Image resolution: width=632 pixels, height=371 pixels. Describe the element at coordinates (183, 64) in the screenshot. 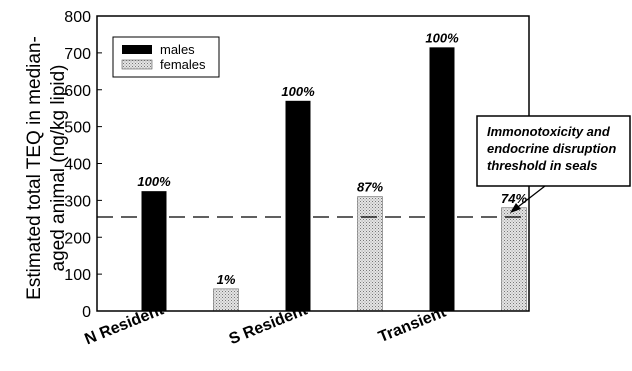

I see `legend-label-females: females` at that location.